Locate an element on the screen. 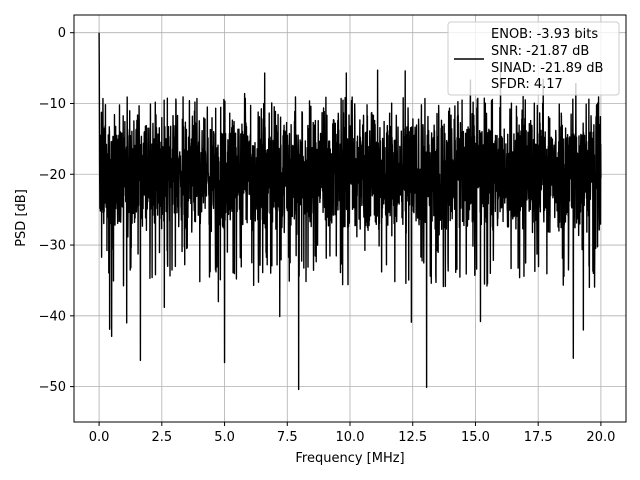 The height and width of the screenshot is (480, 640). x-tick-label: 10.0 is located at coordinates (350, 437).